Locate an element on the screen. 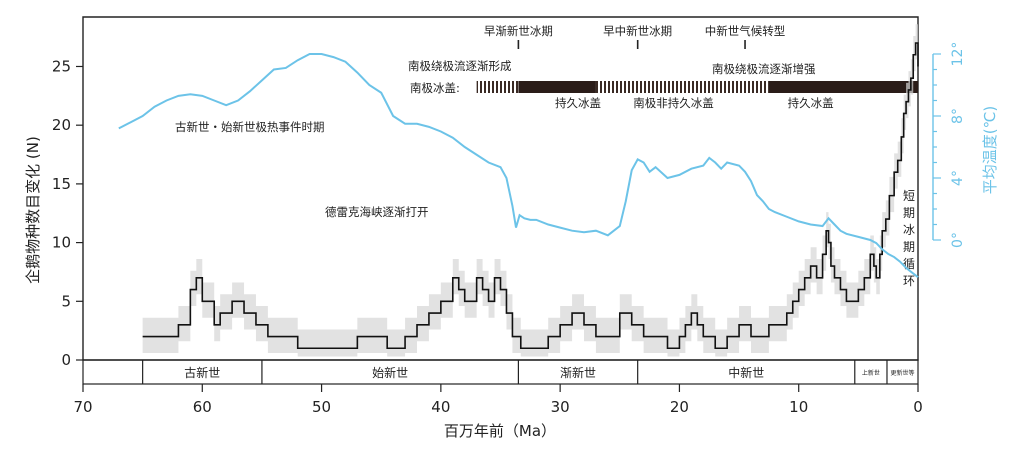  x-axis-title: 百万年前（Ma） is located at coordinates (500, 431).